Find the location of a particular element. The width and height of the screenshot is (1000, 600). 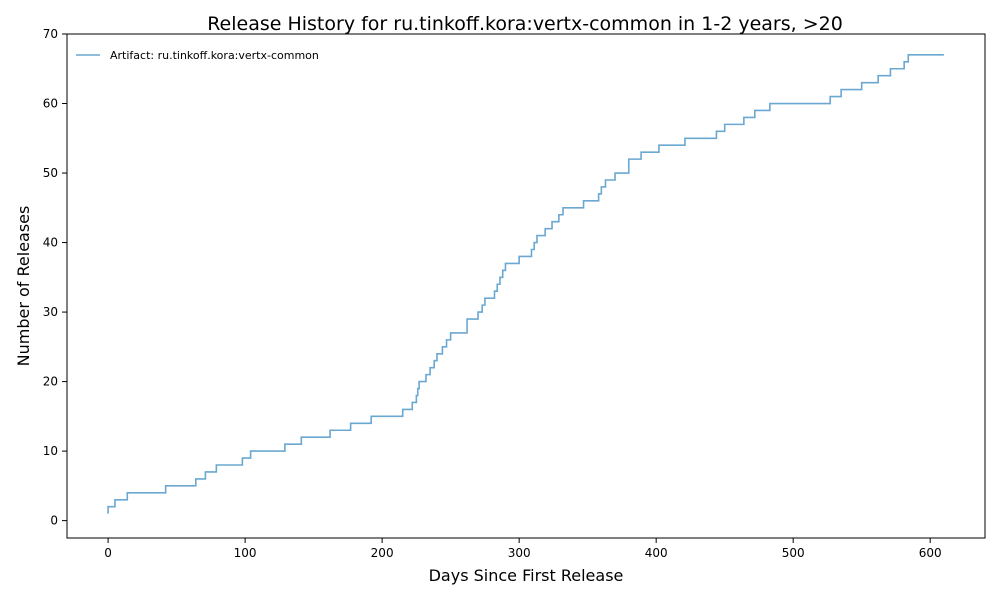

y-tick-label: 30 is located at coordinates (50, 312).